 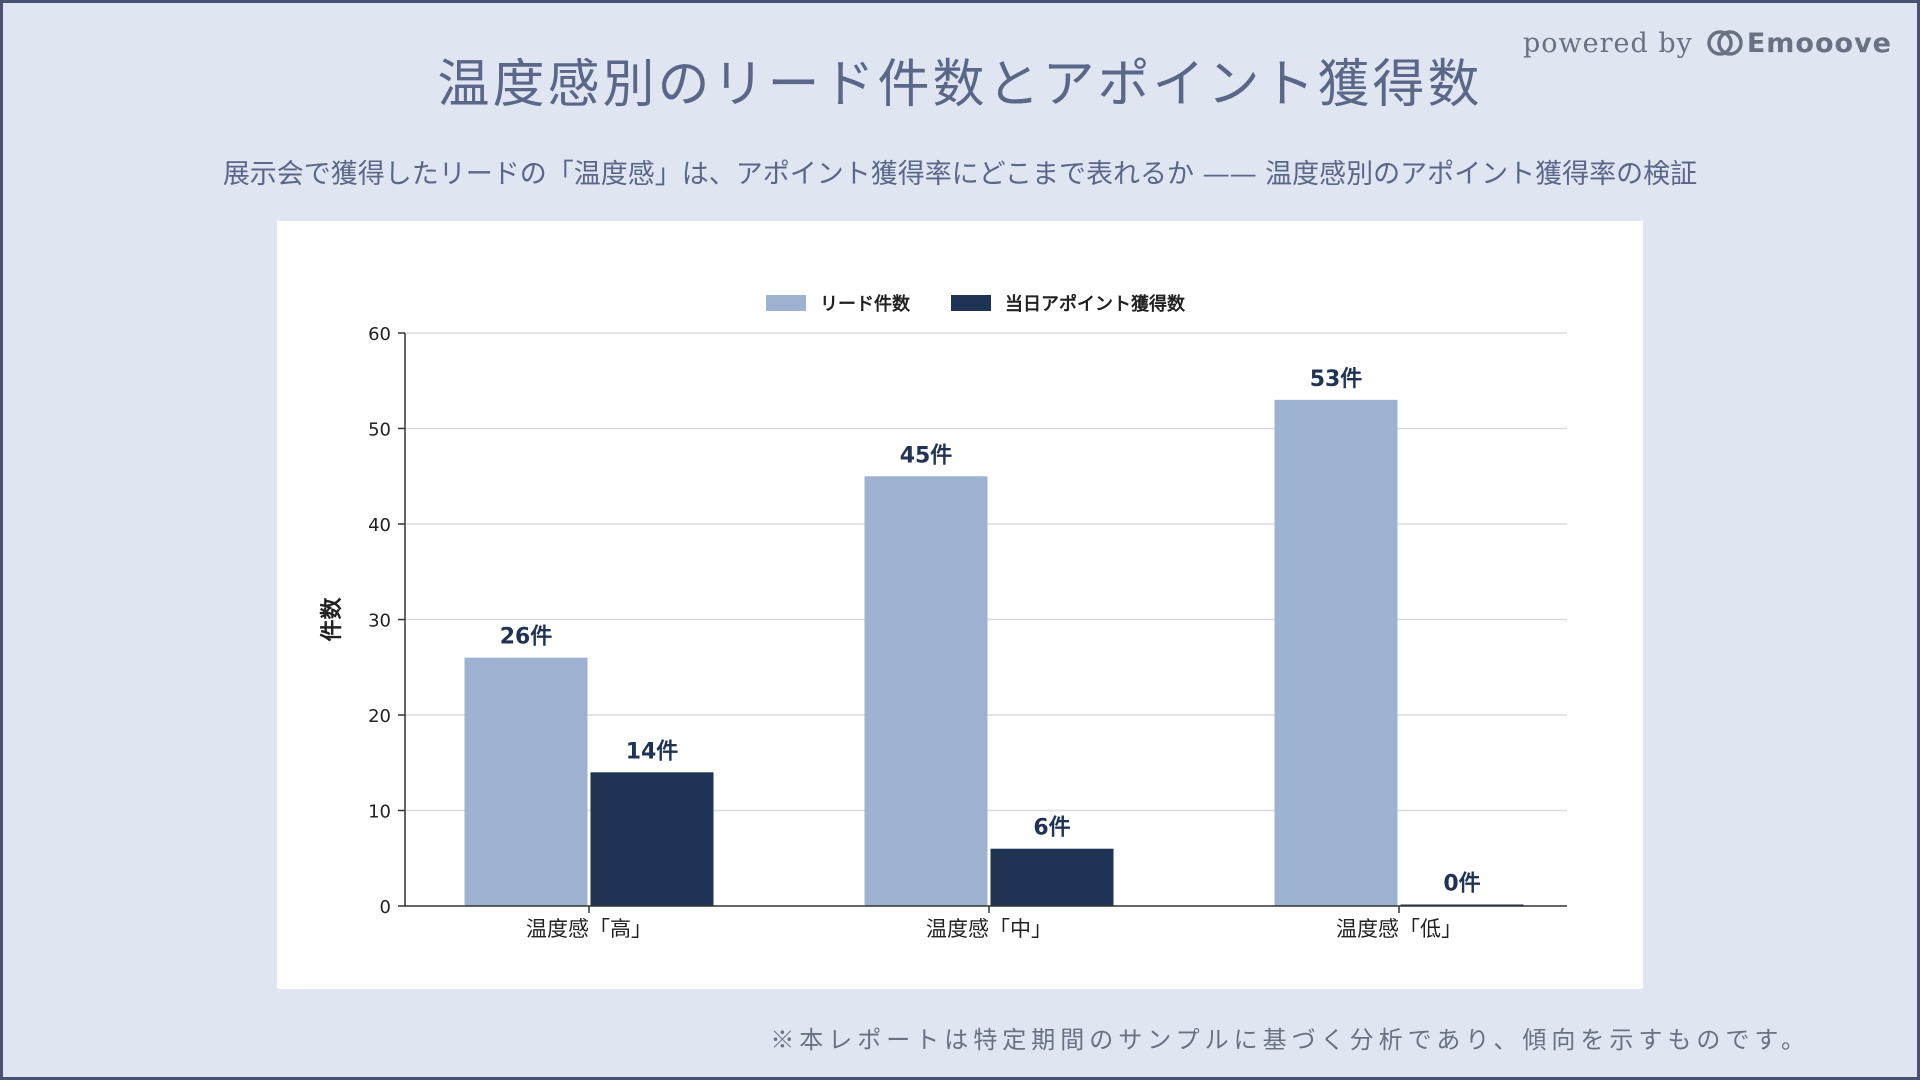 I want to click on powered-by-badge: powered by Emooove, so click(x=1707, y=43).